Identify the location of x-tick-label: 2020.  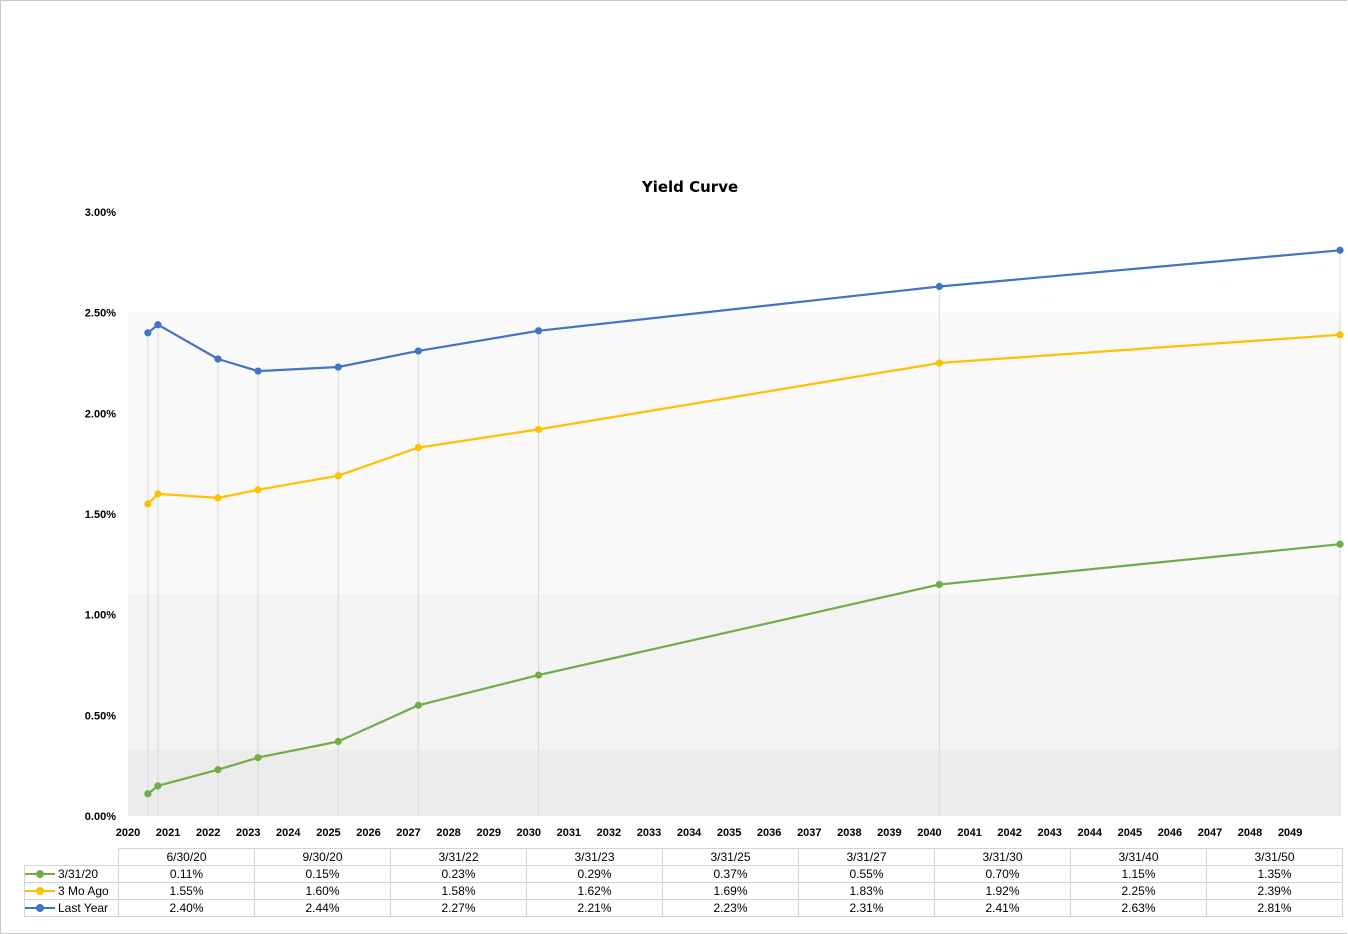
(128, 833).